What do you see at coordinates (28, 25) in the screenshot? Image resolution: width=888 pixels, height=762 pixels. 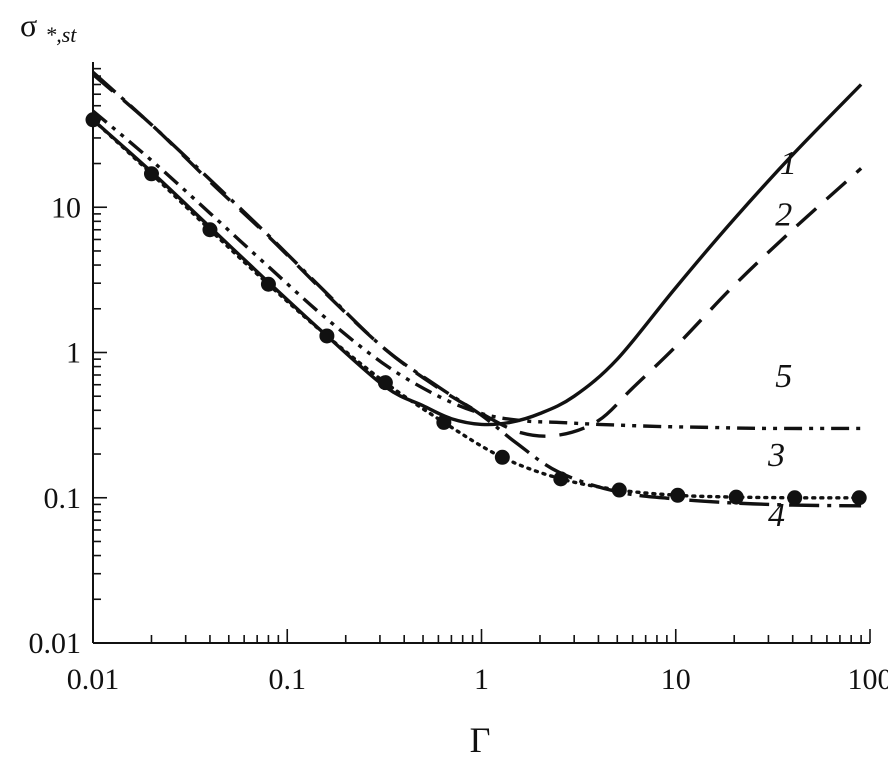 I see `y-axis-title-main: σ` at bounding box center [28, 25].